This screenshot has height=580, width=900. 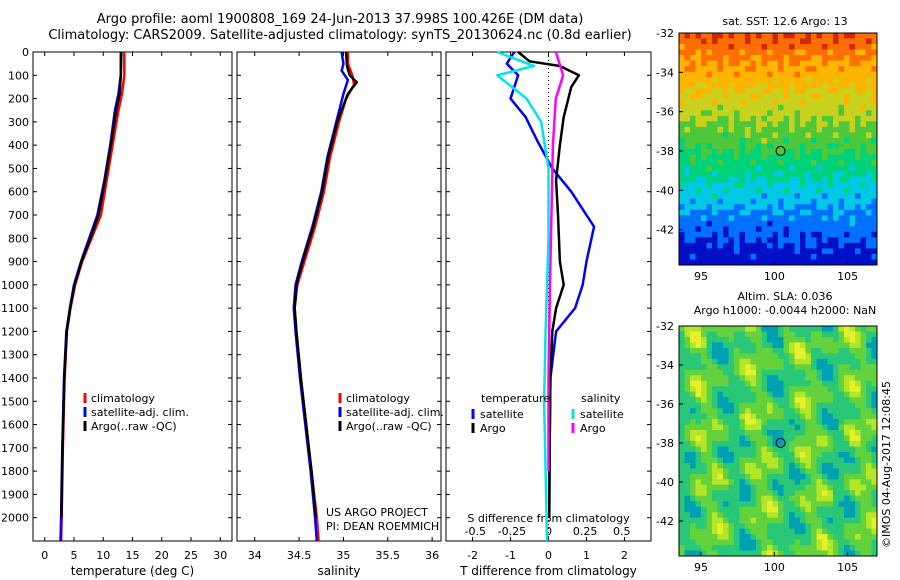 What do you see at coordinates (432, 555) in the screenshot?
I see `x-tick-label: 36` at bounding box center [432, 555].